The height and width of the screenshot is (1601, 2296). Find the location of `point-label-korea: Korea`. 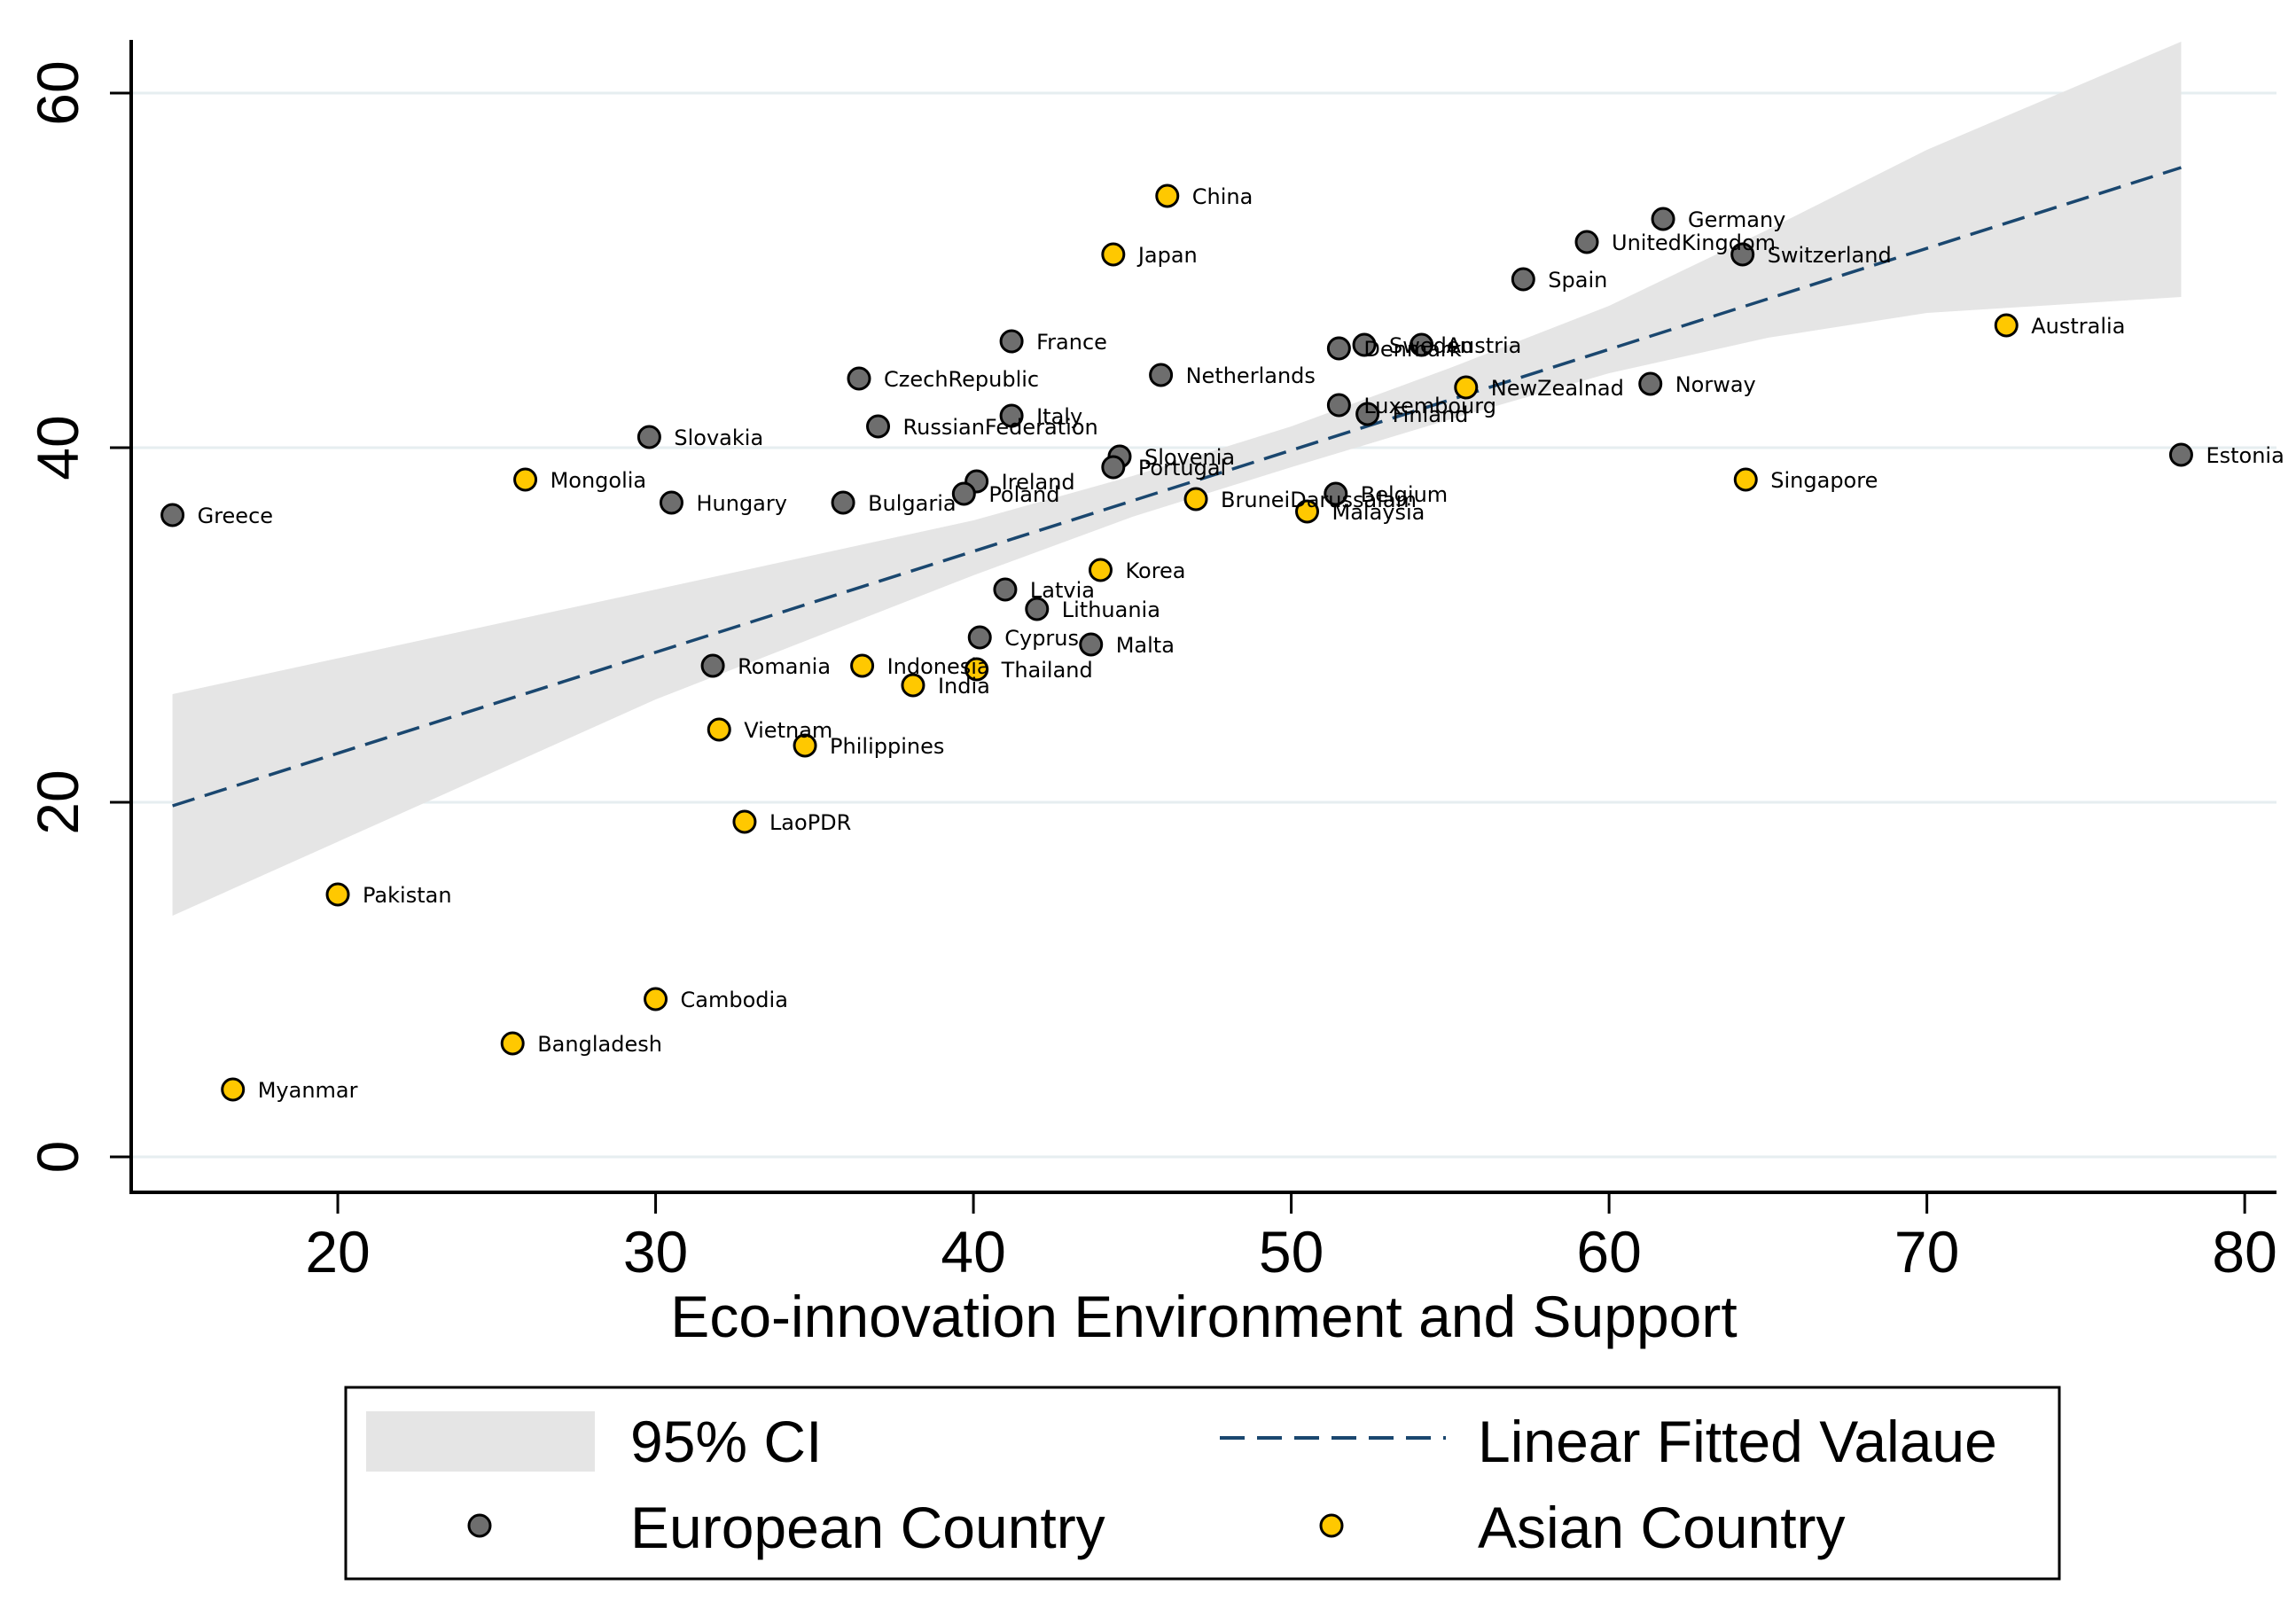

point-label-korea: Korea is located at coordinates (1155, 570).